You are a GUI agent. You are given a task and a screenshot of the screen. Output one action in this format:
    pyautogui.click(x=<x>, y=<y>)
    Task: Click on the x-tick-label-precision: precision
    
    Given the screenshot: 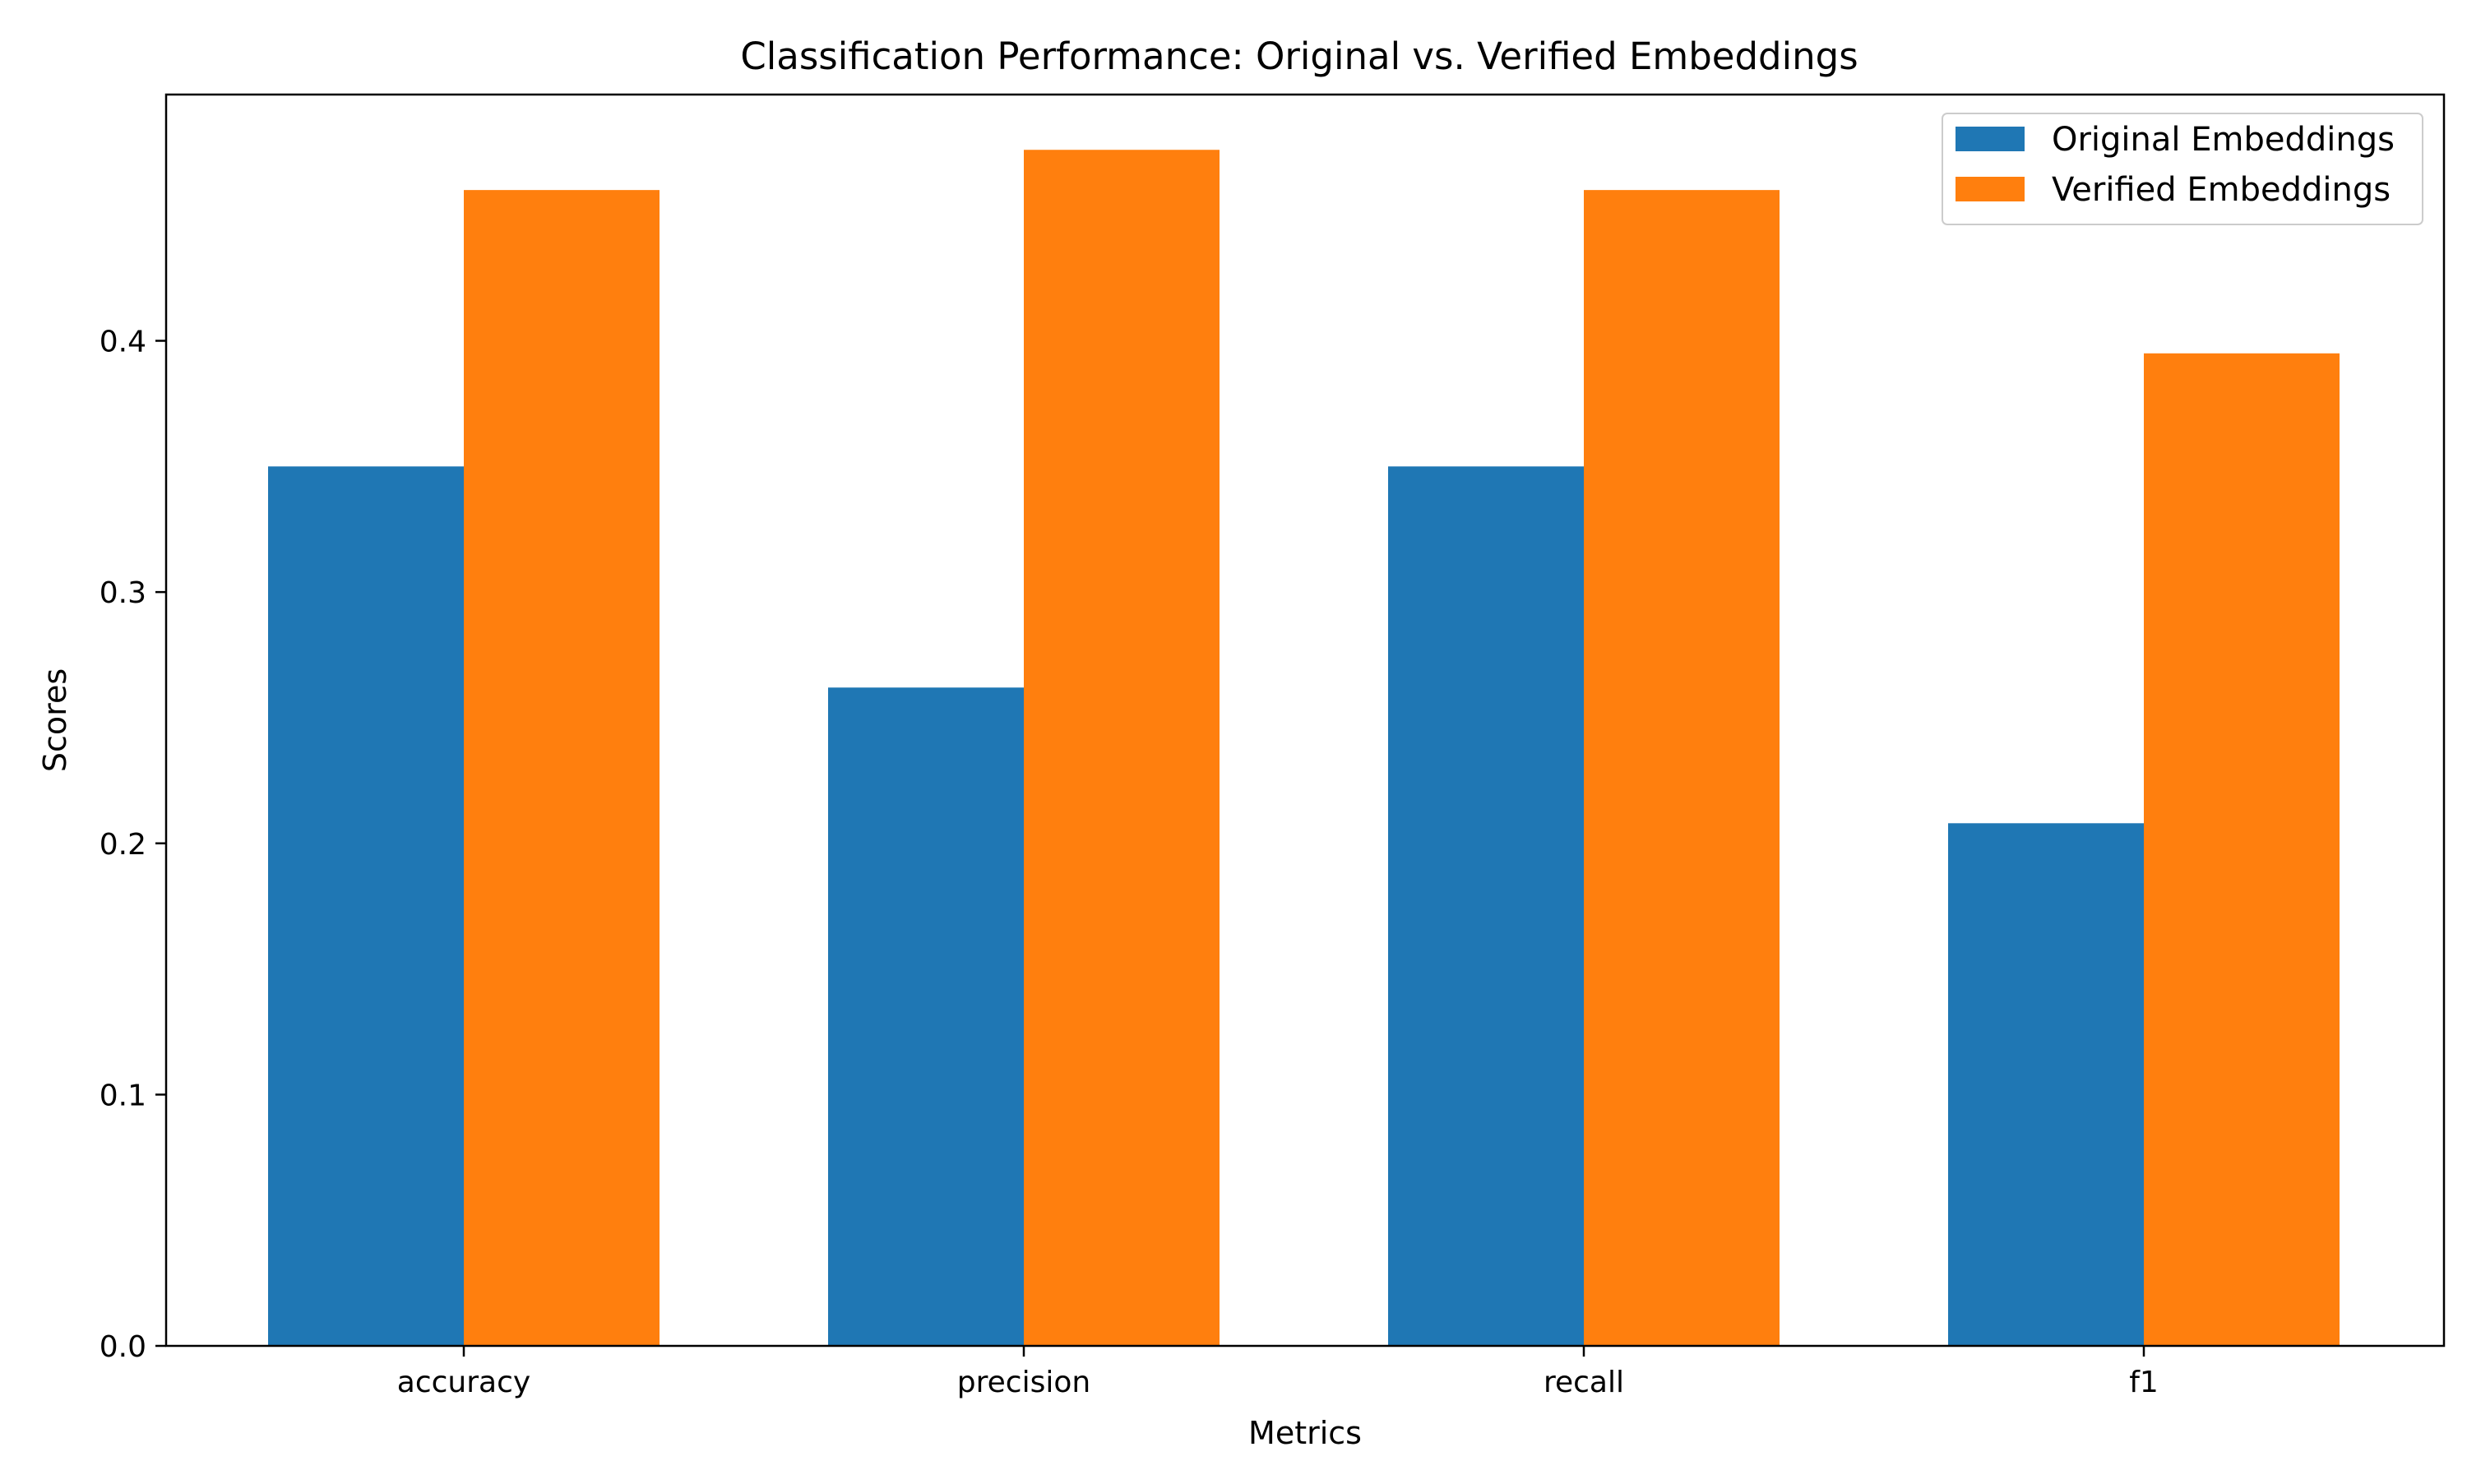 What is the action you would take?
    pyautogui.click(x=1023, y=1382)
    